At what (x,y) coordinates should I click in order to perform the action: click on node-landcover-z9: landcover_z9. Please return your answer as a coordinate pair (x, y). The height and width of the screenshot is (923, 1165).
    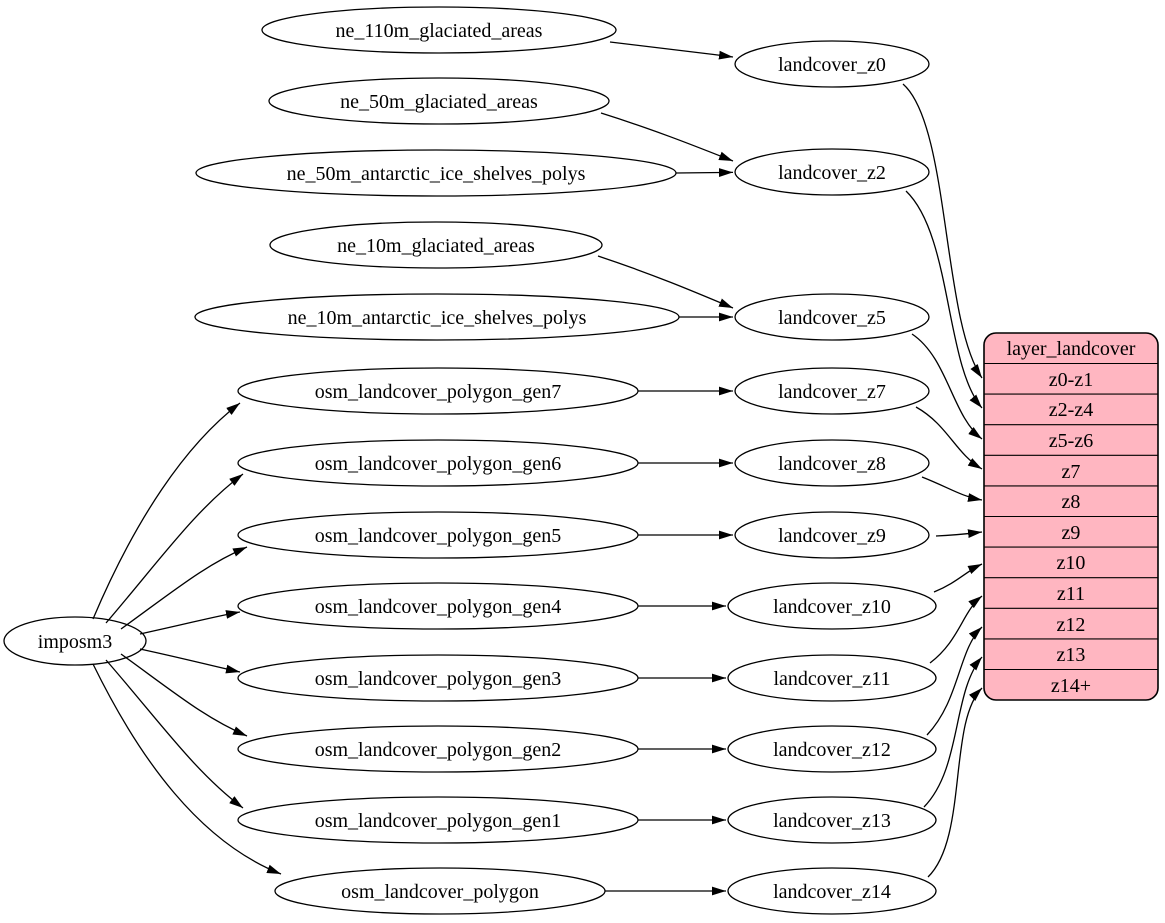
    Looking at the image, I should click on (832, 535).